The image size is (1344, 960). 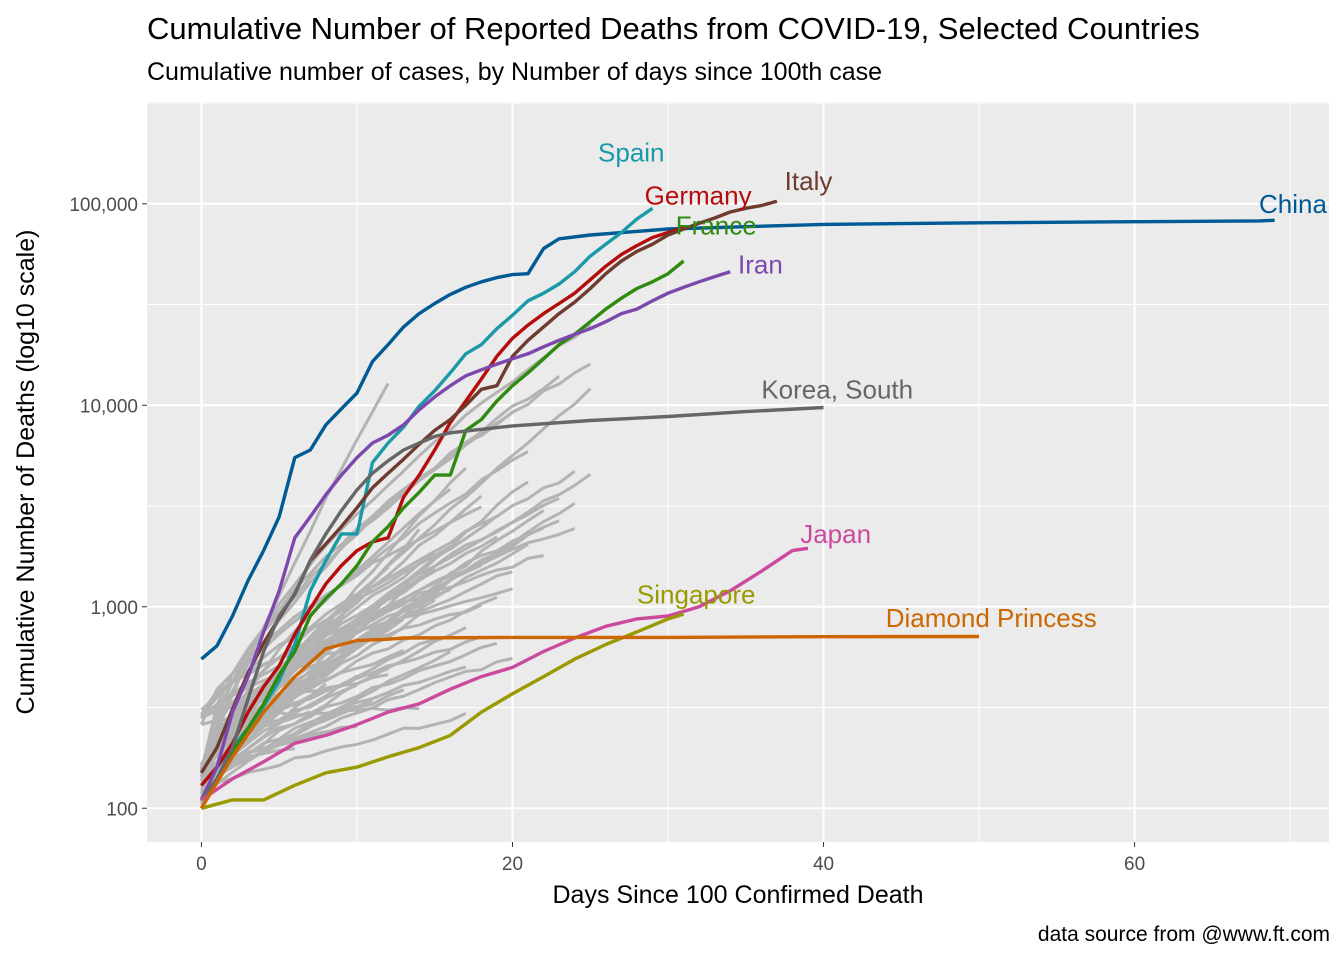 What do you see at coordinates (837, 389) in the screenshot?
I see `korea-south-label: Korea, South` at bounding box center [837, 389].